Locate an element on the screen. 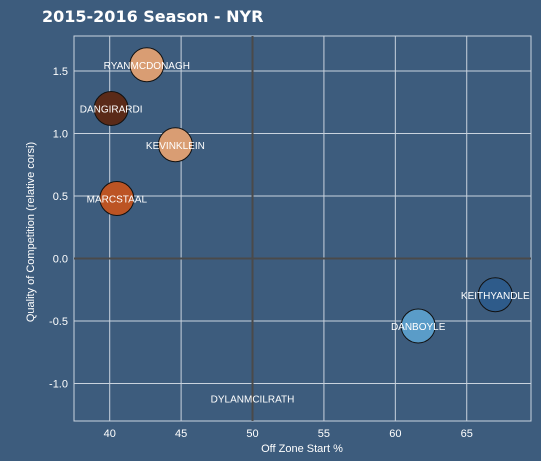  y-tick-label-3: 0.5 is located at coordinates (60, 197).